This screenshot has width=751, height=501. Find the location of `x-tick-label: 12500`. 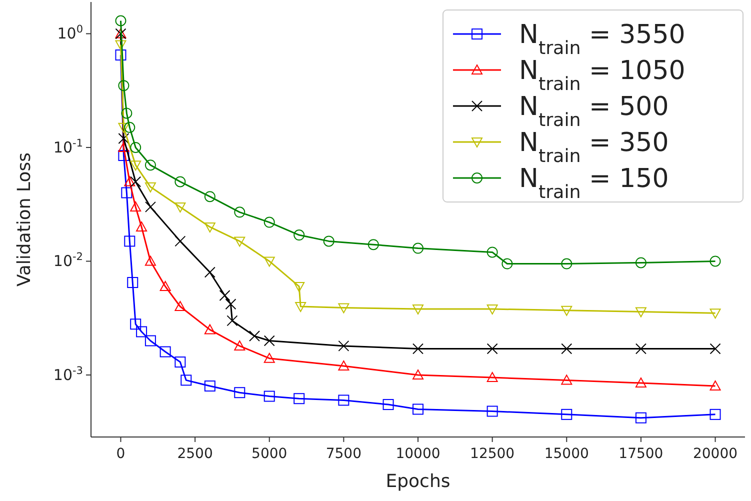

x-tick-label: 12500 is located at coordinates (492, 454).